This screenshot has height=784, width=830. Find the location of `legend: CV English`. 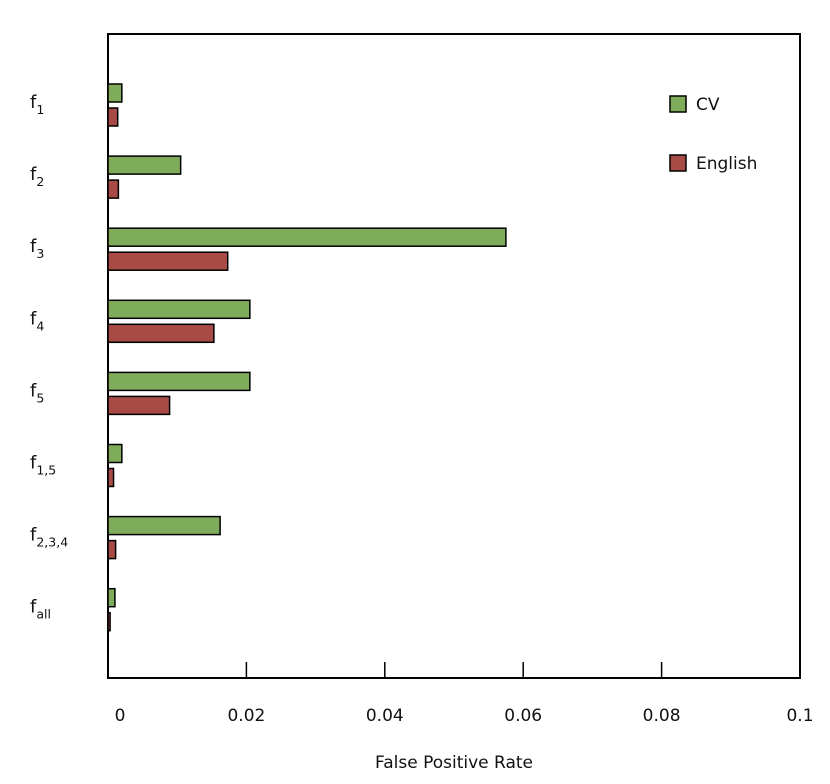

legend: CV English is located at coordinates (713, 134).